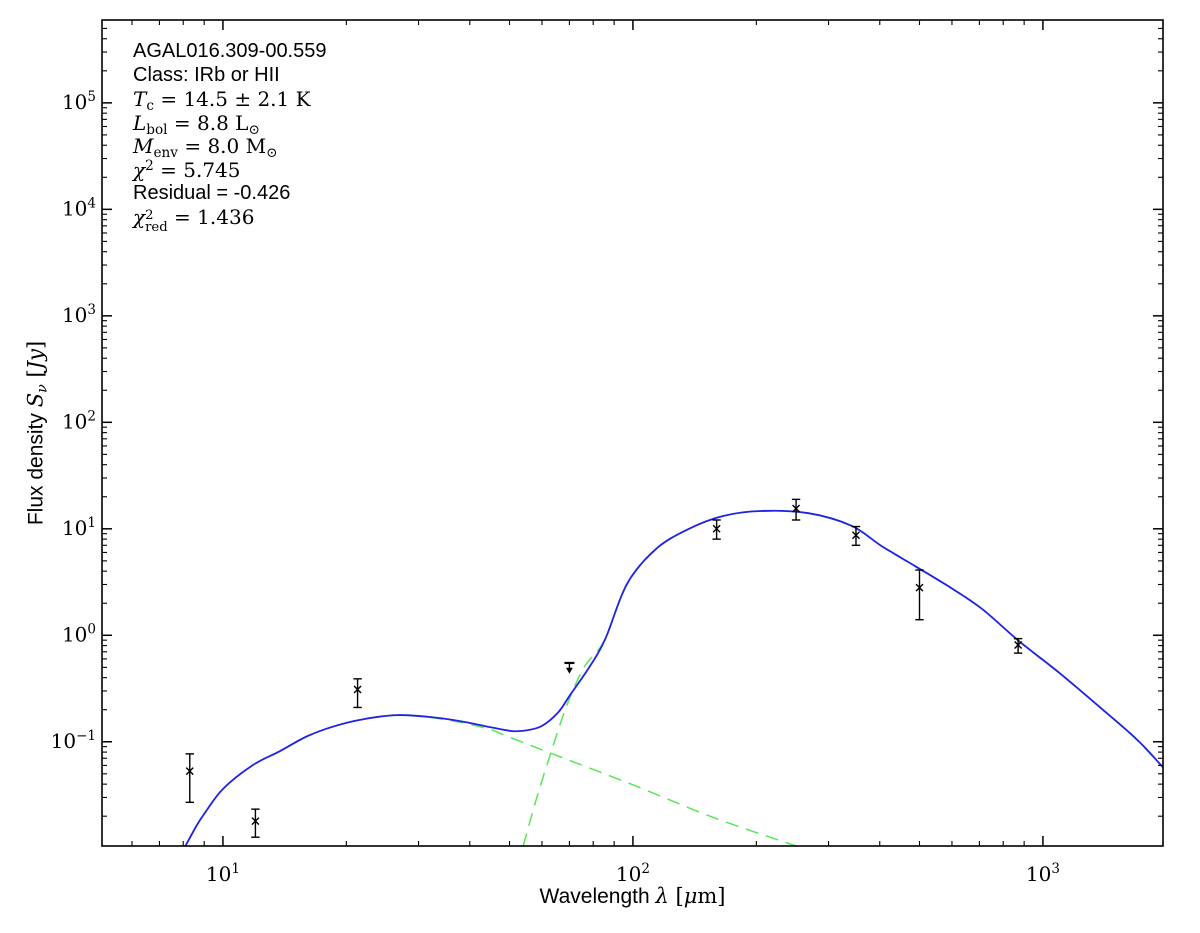 The image size is (1200, 933). Describe the element at coordinates (79, 314) in the screenshot. I see `y-tick-label: 10³` at that location.